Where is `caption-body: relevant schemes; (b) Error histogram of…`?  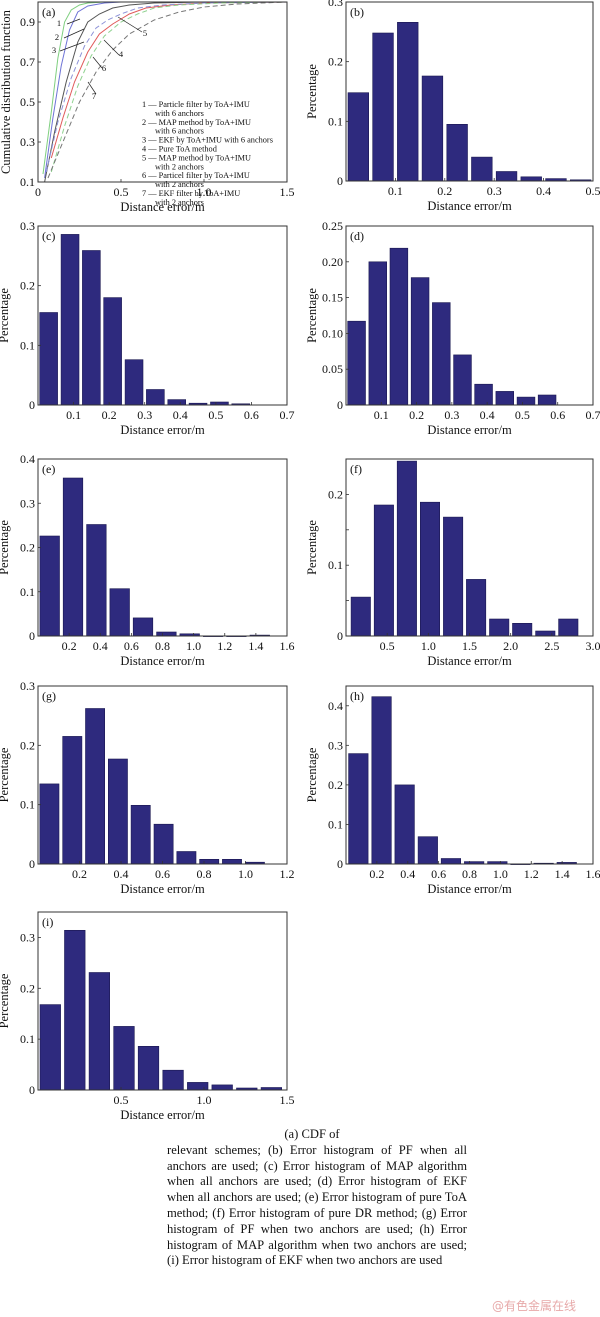
caption-body: relevant schemes; (b) Error histogram of… is located at coordinates (317, 1205).